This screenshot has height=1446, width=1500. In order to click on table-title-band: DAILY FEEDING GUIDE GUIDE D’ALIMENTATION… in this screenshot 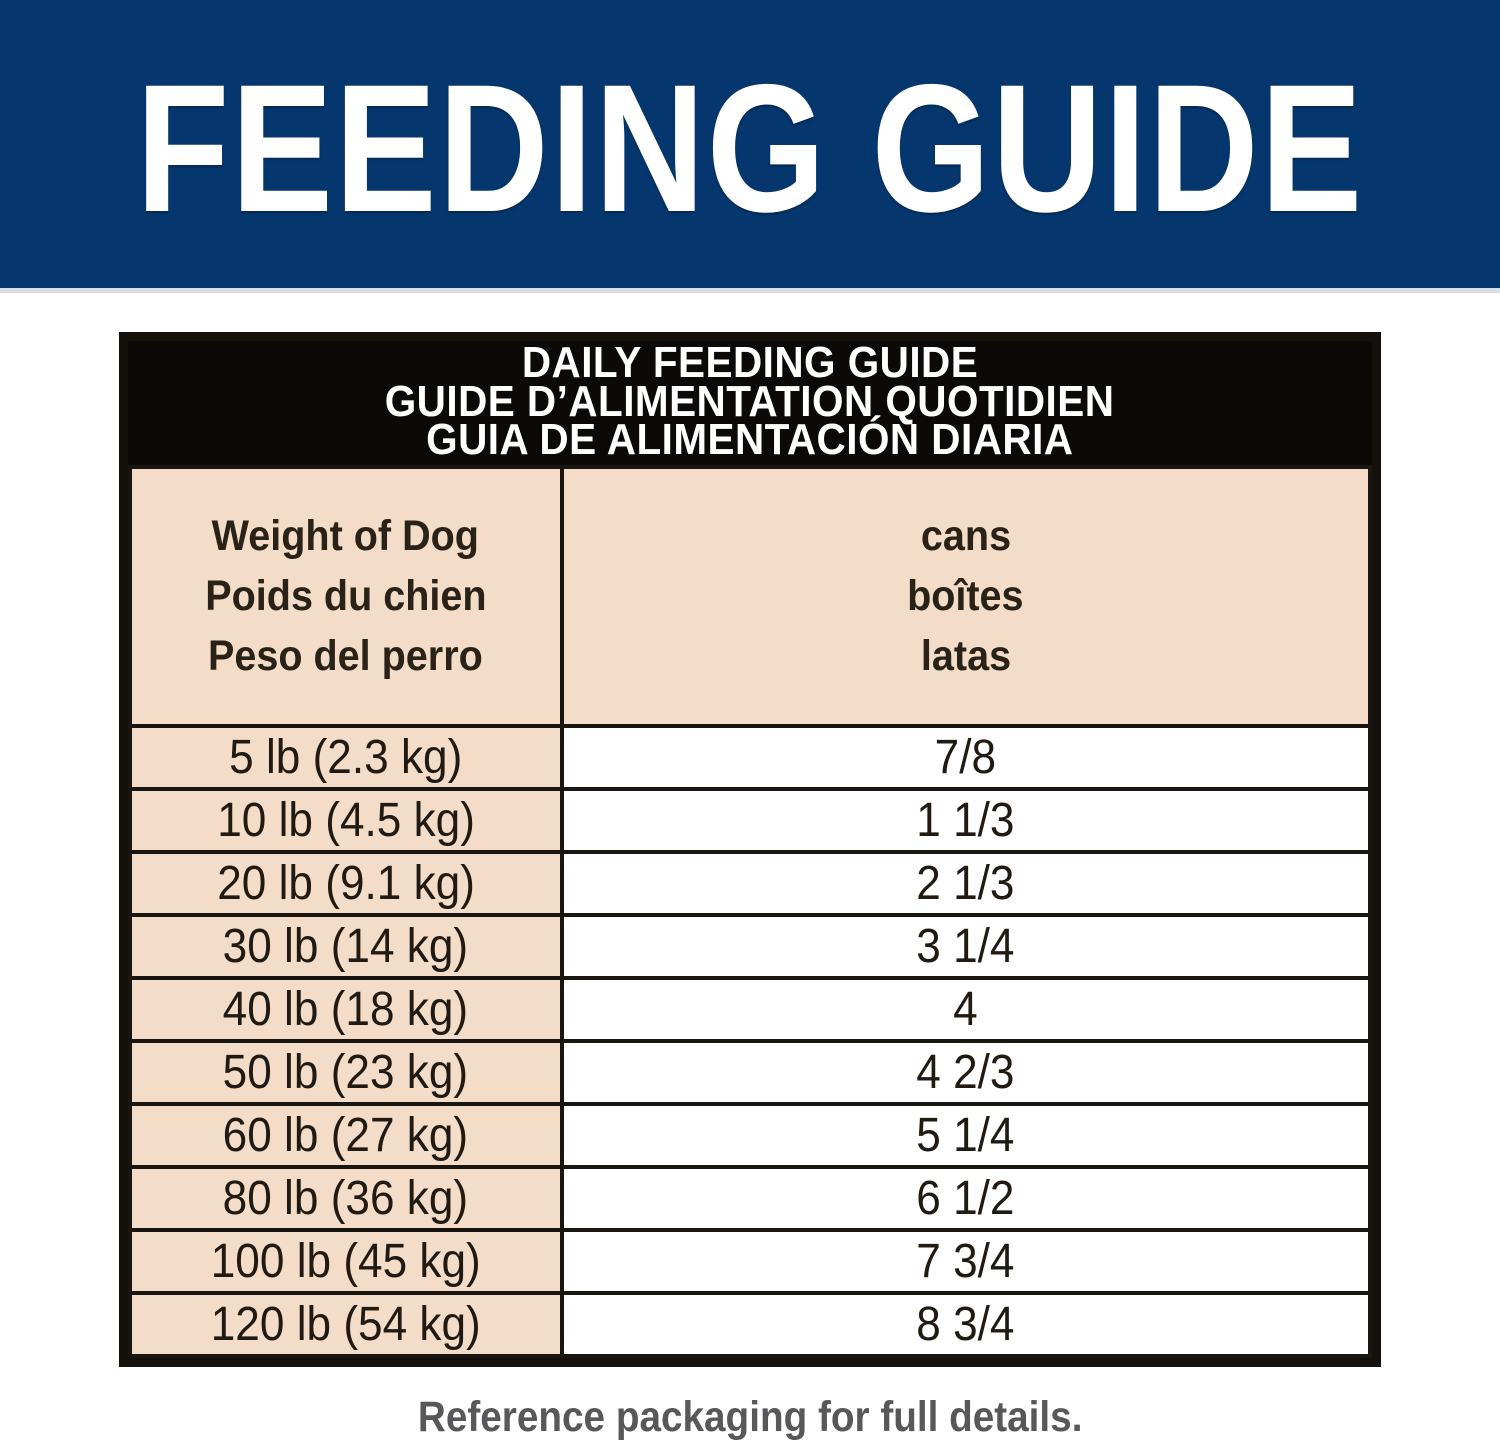, I will do `click(750, 403)`.